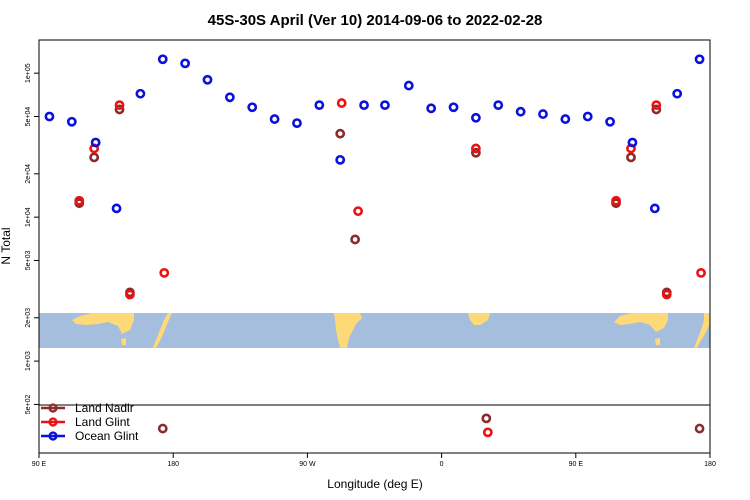 The image size is (750, 500). Describe the element at coordinates (641, 322) in the screenshot. I see `map-land-australia-repeat` at that location.